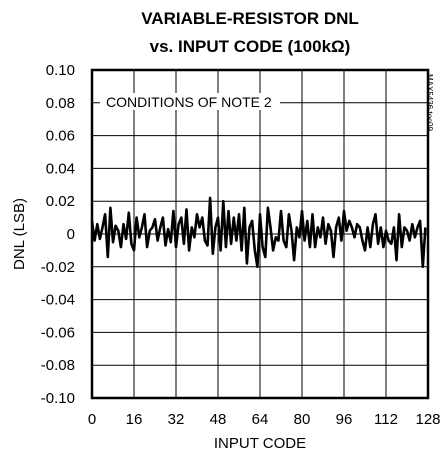 The width and height of the screenshot is (445, 459). I want to click on annotation-text: CONDITIONS OF NOTE 2, so click(189, 102).